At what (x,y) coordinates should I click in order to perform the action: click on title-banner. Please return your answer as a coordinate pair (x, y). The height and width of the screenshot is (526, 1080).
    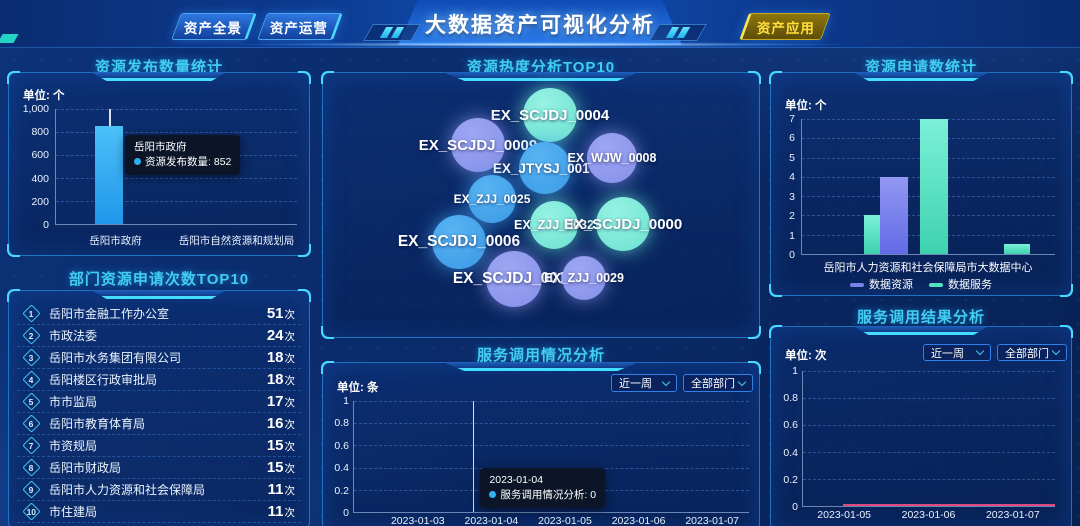
    Looking at the image, I should click on (540, 22).